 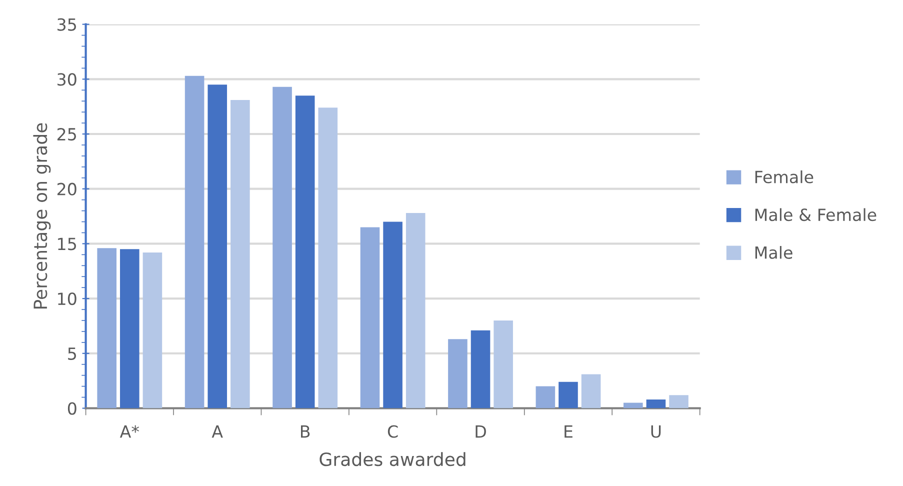 What do you see at coordinates (72, 354) in the screenshot?
I see `y-tick-label: 5` at bounding box center [72, 354].